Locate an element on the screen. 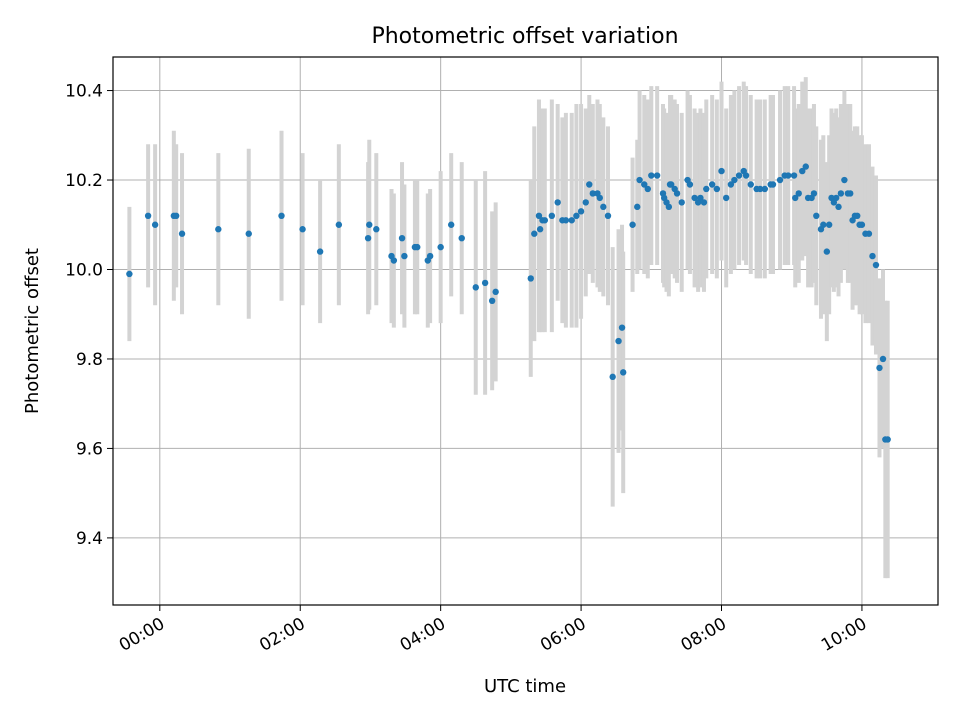  x-axis-label: UTC time is located at coordinates (525, 686).